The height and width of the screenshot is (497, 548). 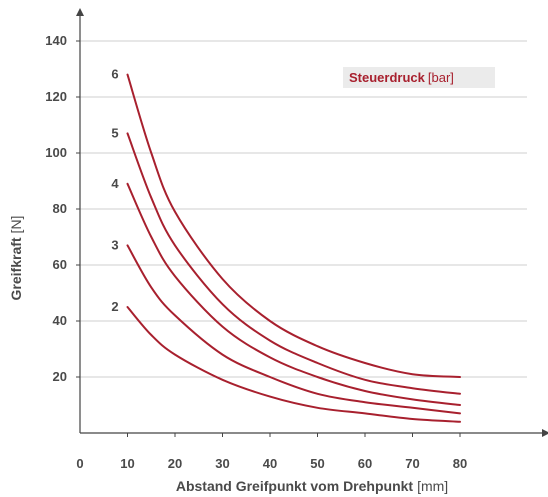 What do you see at coordinates (293, 452) in the screenshot?
I see `x-ticks: 10 20 30 40 50 60 70 80` at bounding box center [293, 452].